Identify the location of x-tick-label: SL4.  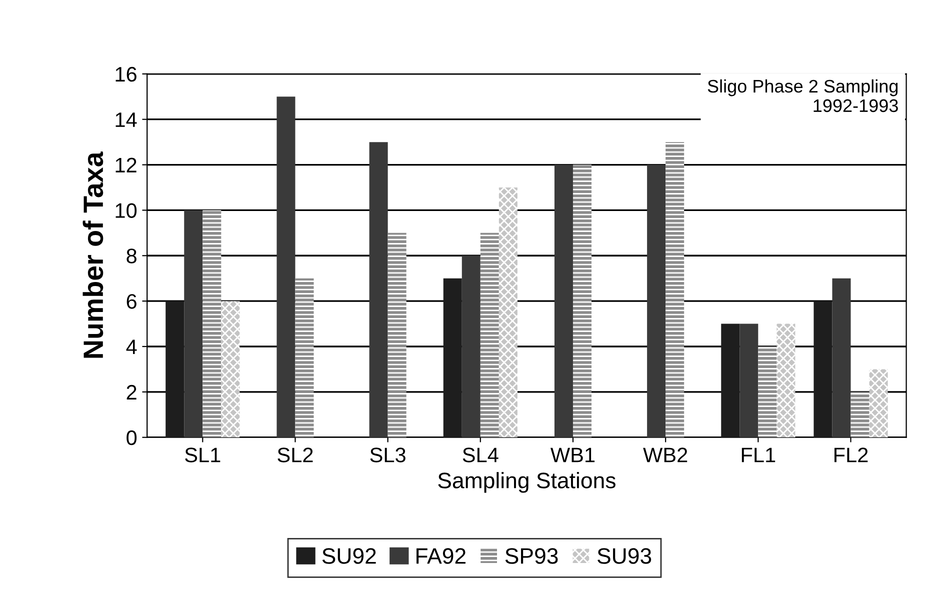
(480, 455).